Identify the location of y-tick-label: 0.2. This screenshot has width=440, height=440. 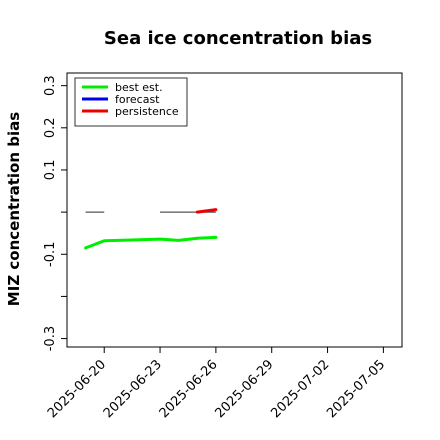
(50, 127).